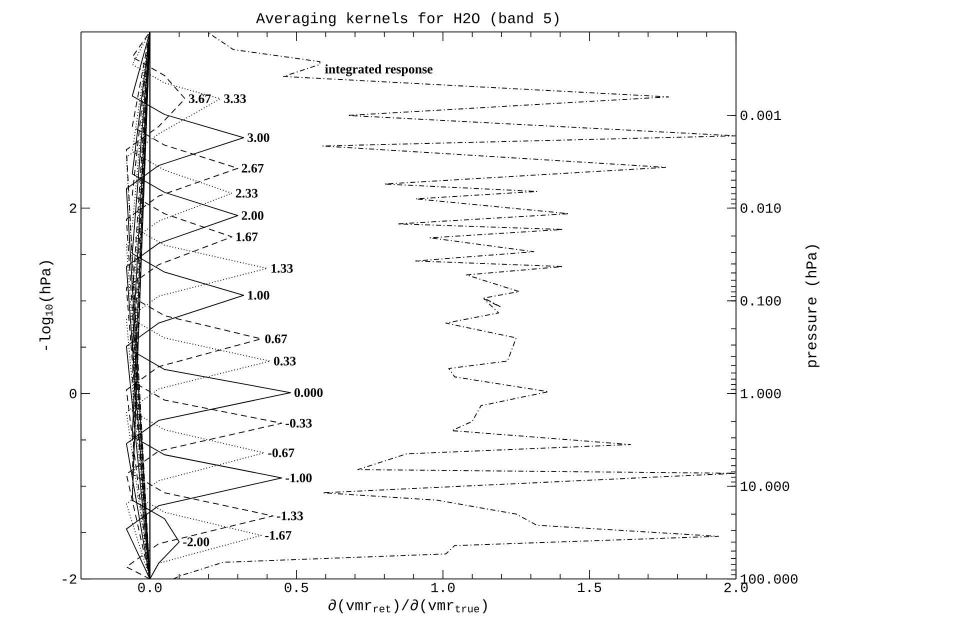 This screenshot has height=638, width=959. I want to click on x-axis-title: ∂(vmr$_{ret}$)/∂(vmr$_{true}$), so click(407, 606).